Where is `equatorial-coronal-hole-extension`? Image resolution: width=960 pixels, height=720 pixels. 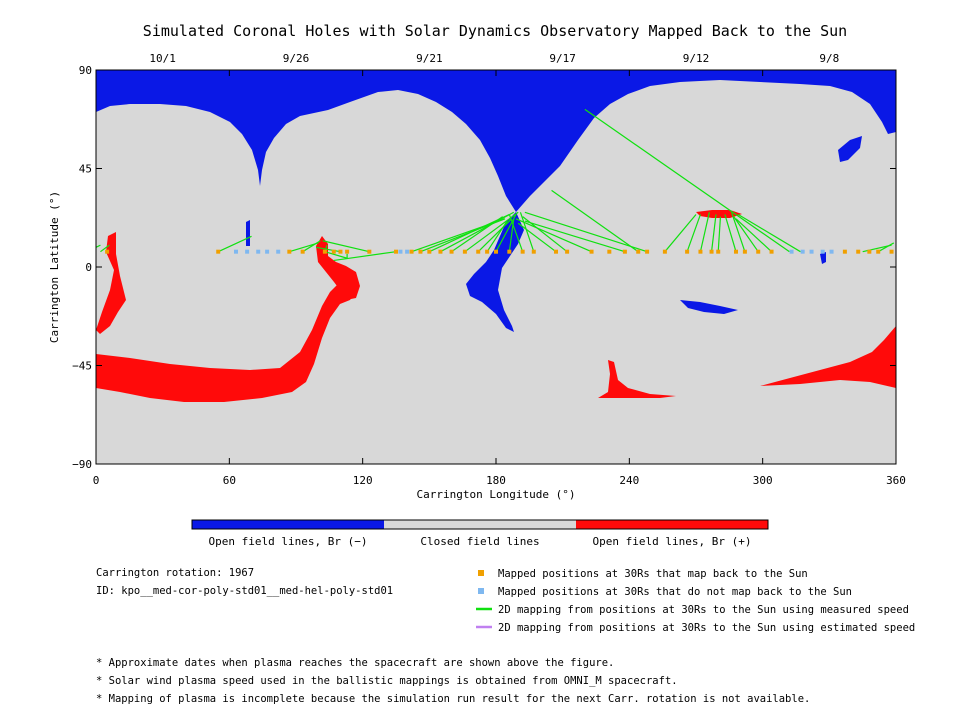
equatorial-coronal-hole-extension is located at coordinates (495, 272).